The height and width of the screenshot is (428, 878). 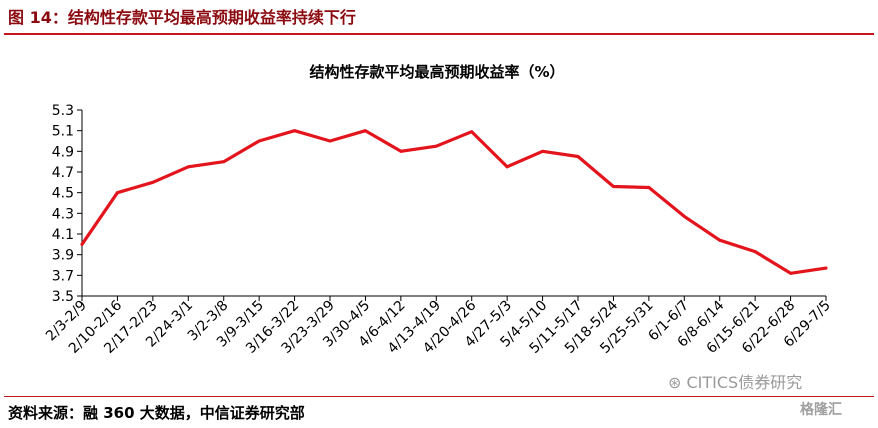 I want to click on watermark-secondary: 格隆汇, so click(x=821, y=410).